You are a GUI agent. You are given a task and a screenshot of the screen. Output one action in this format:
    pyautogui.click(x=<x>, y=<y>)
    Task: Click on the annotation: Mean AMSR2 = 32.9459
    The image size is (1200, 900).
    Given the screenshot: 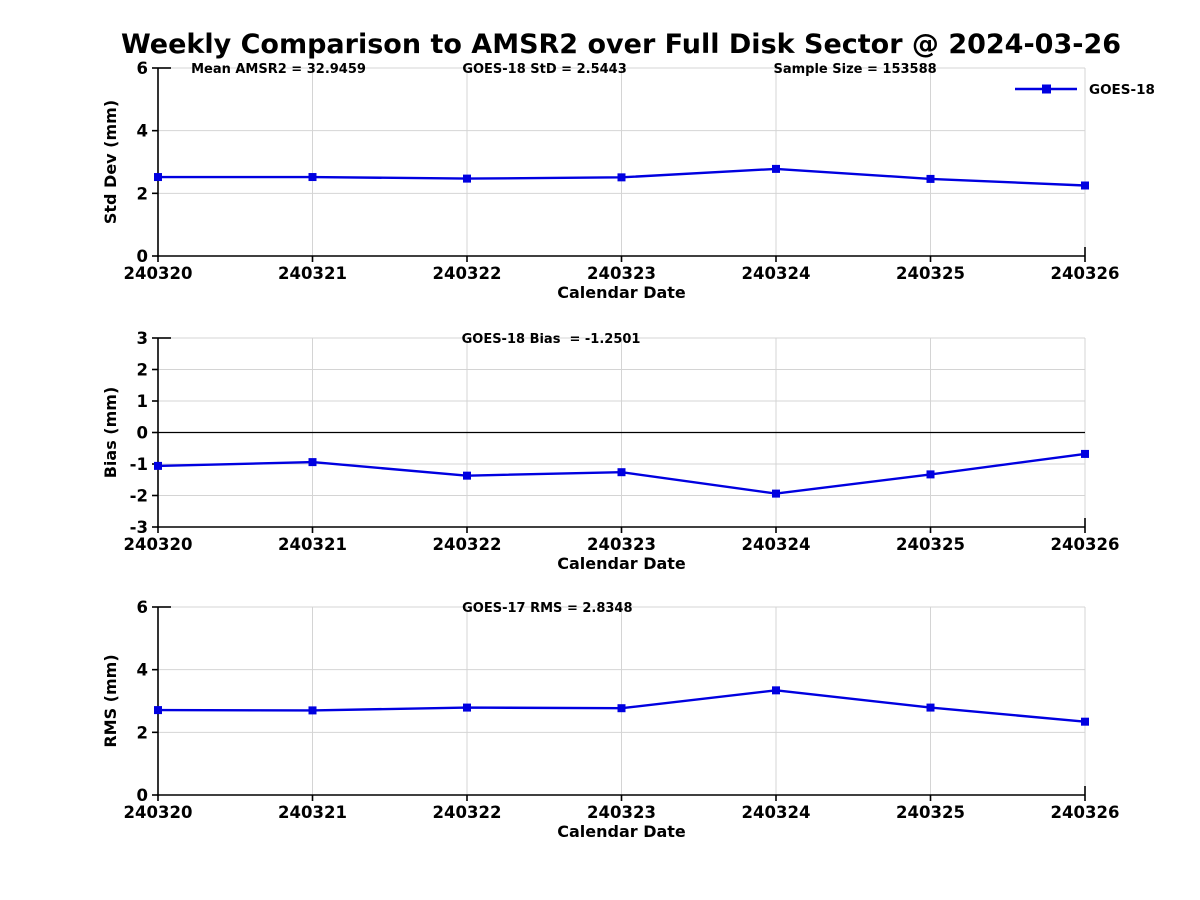 What is the action you would take?
    pyautogui.click(x=278, y=69)
    